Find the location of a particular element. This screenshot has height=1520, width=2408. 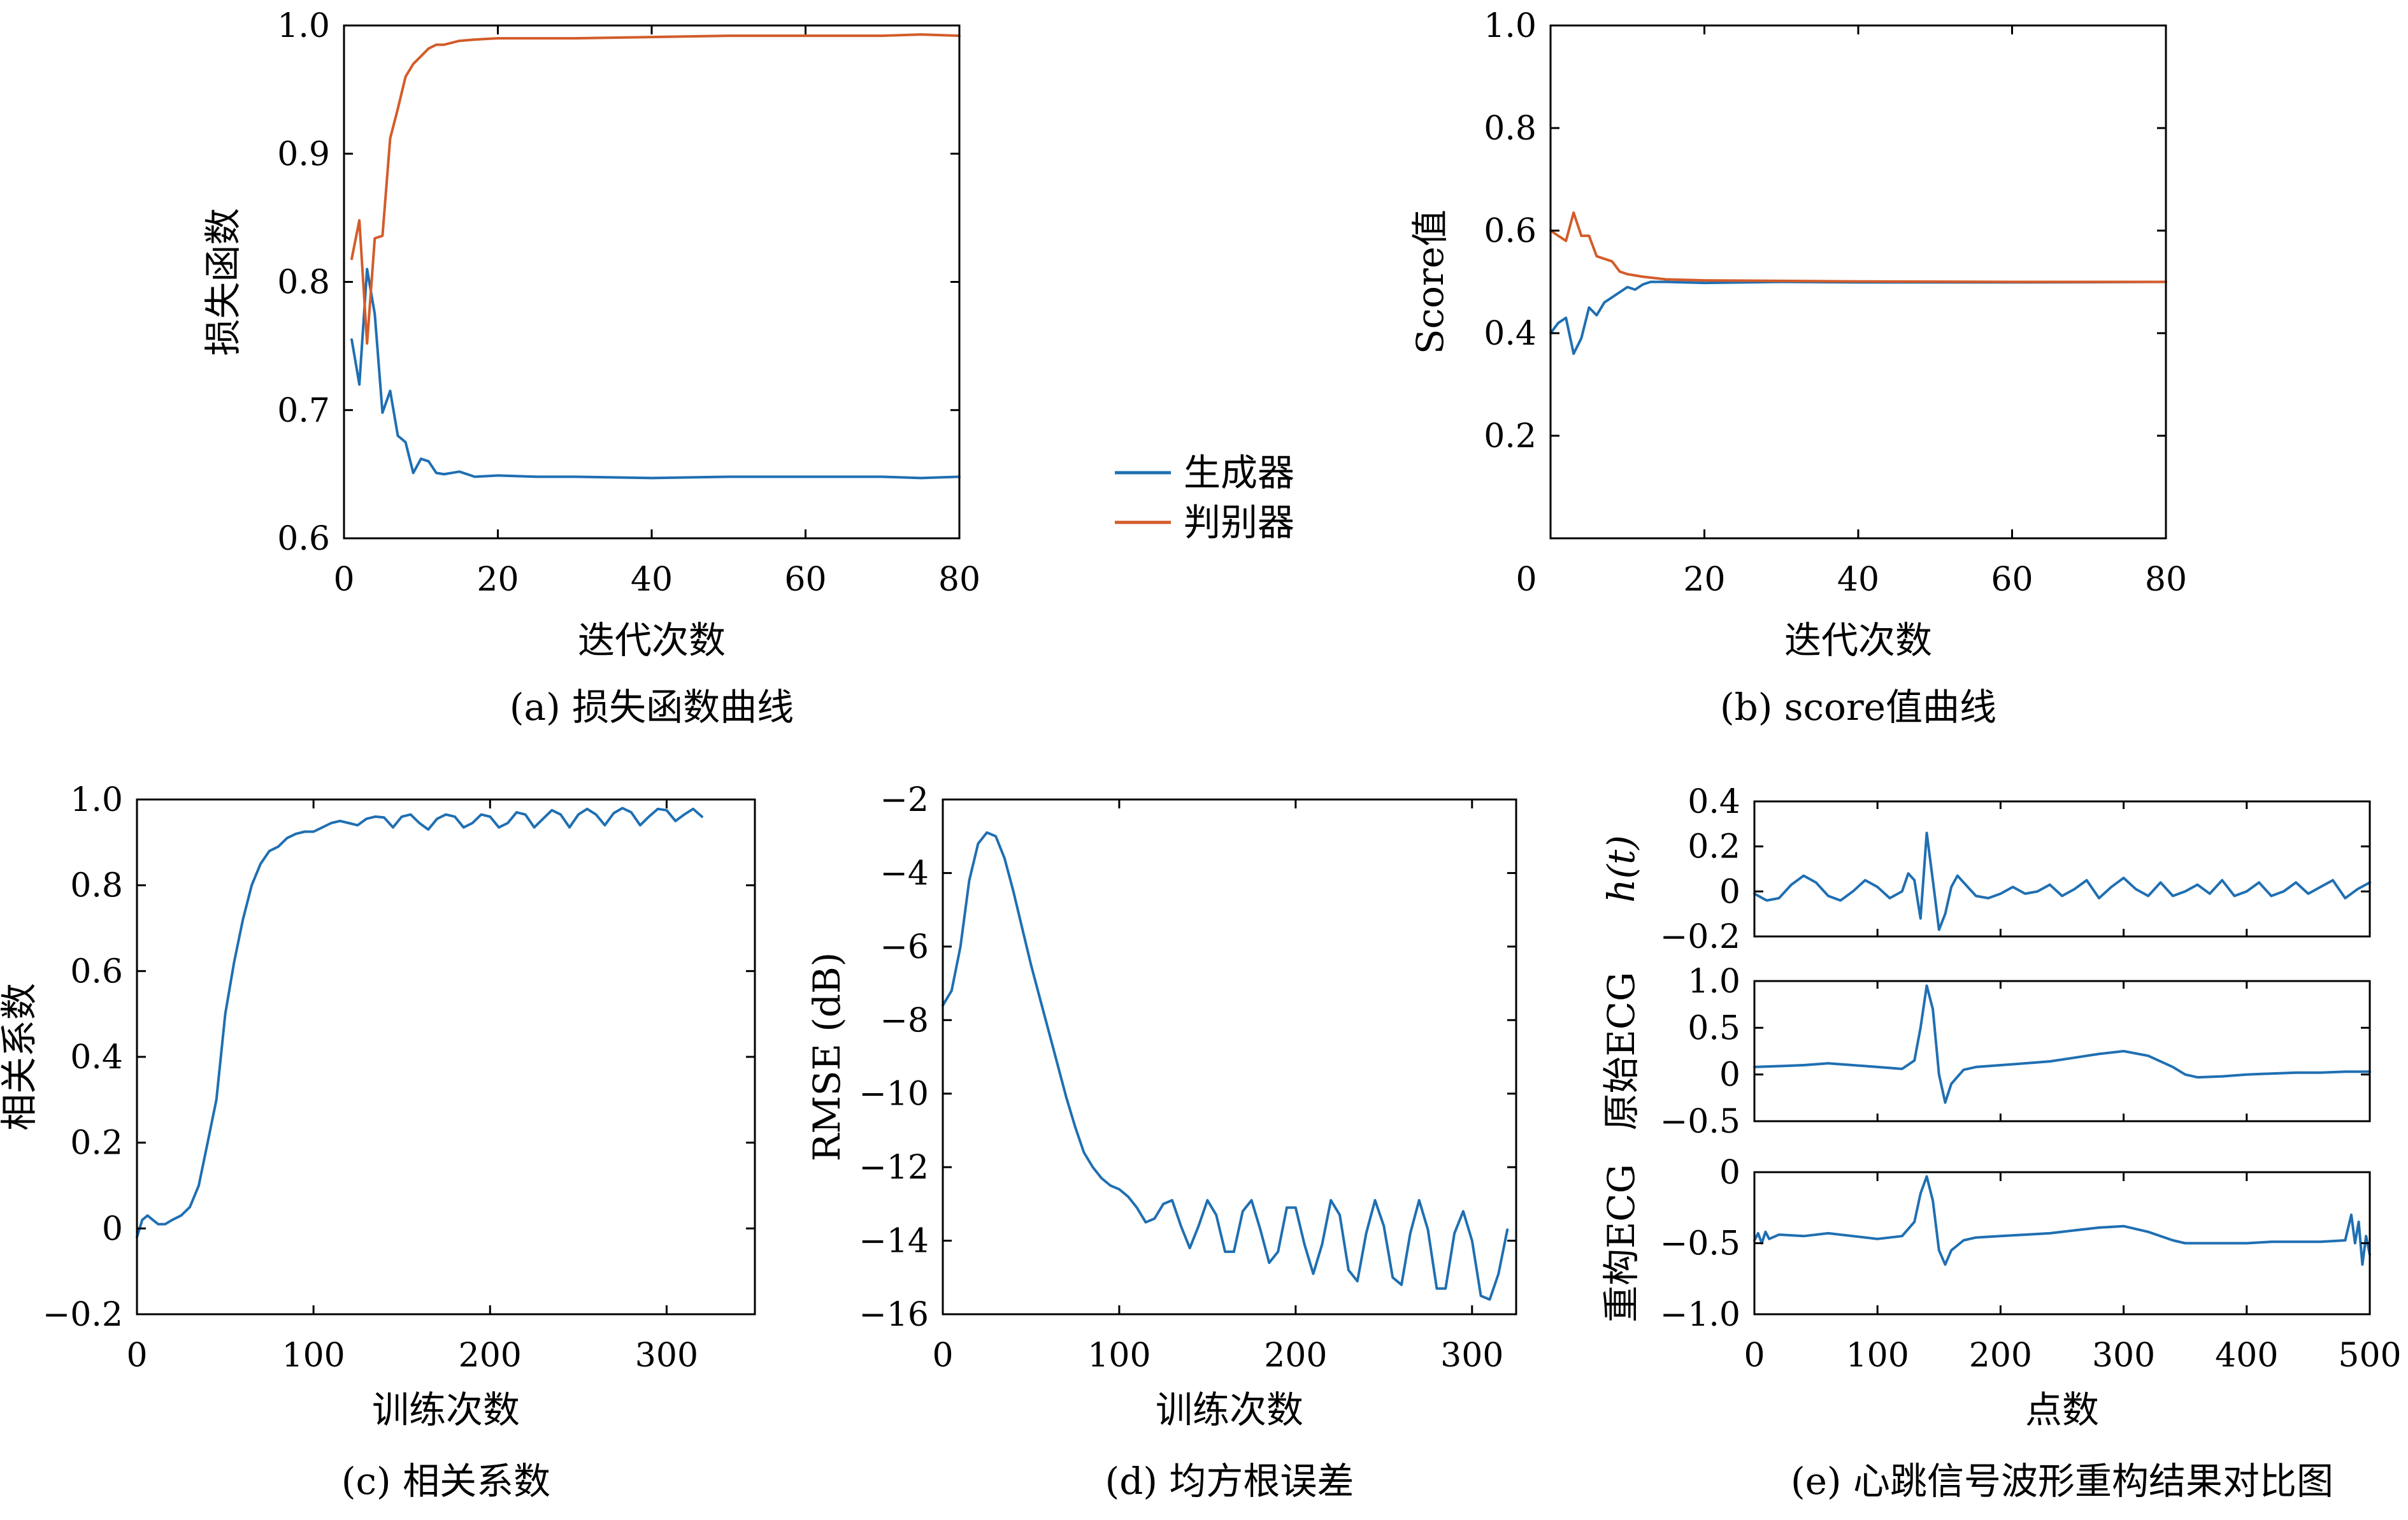

x-tick-label: 500 is located at coordinates (2369, 1356).